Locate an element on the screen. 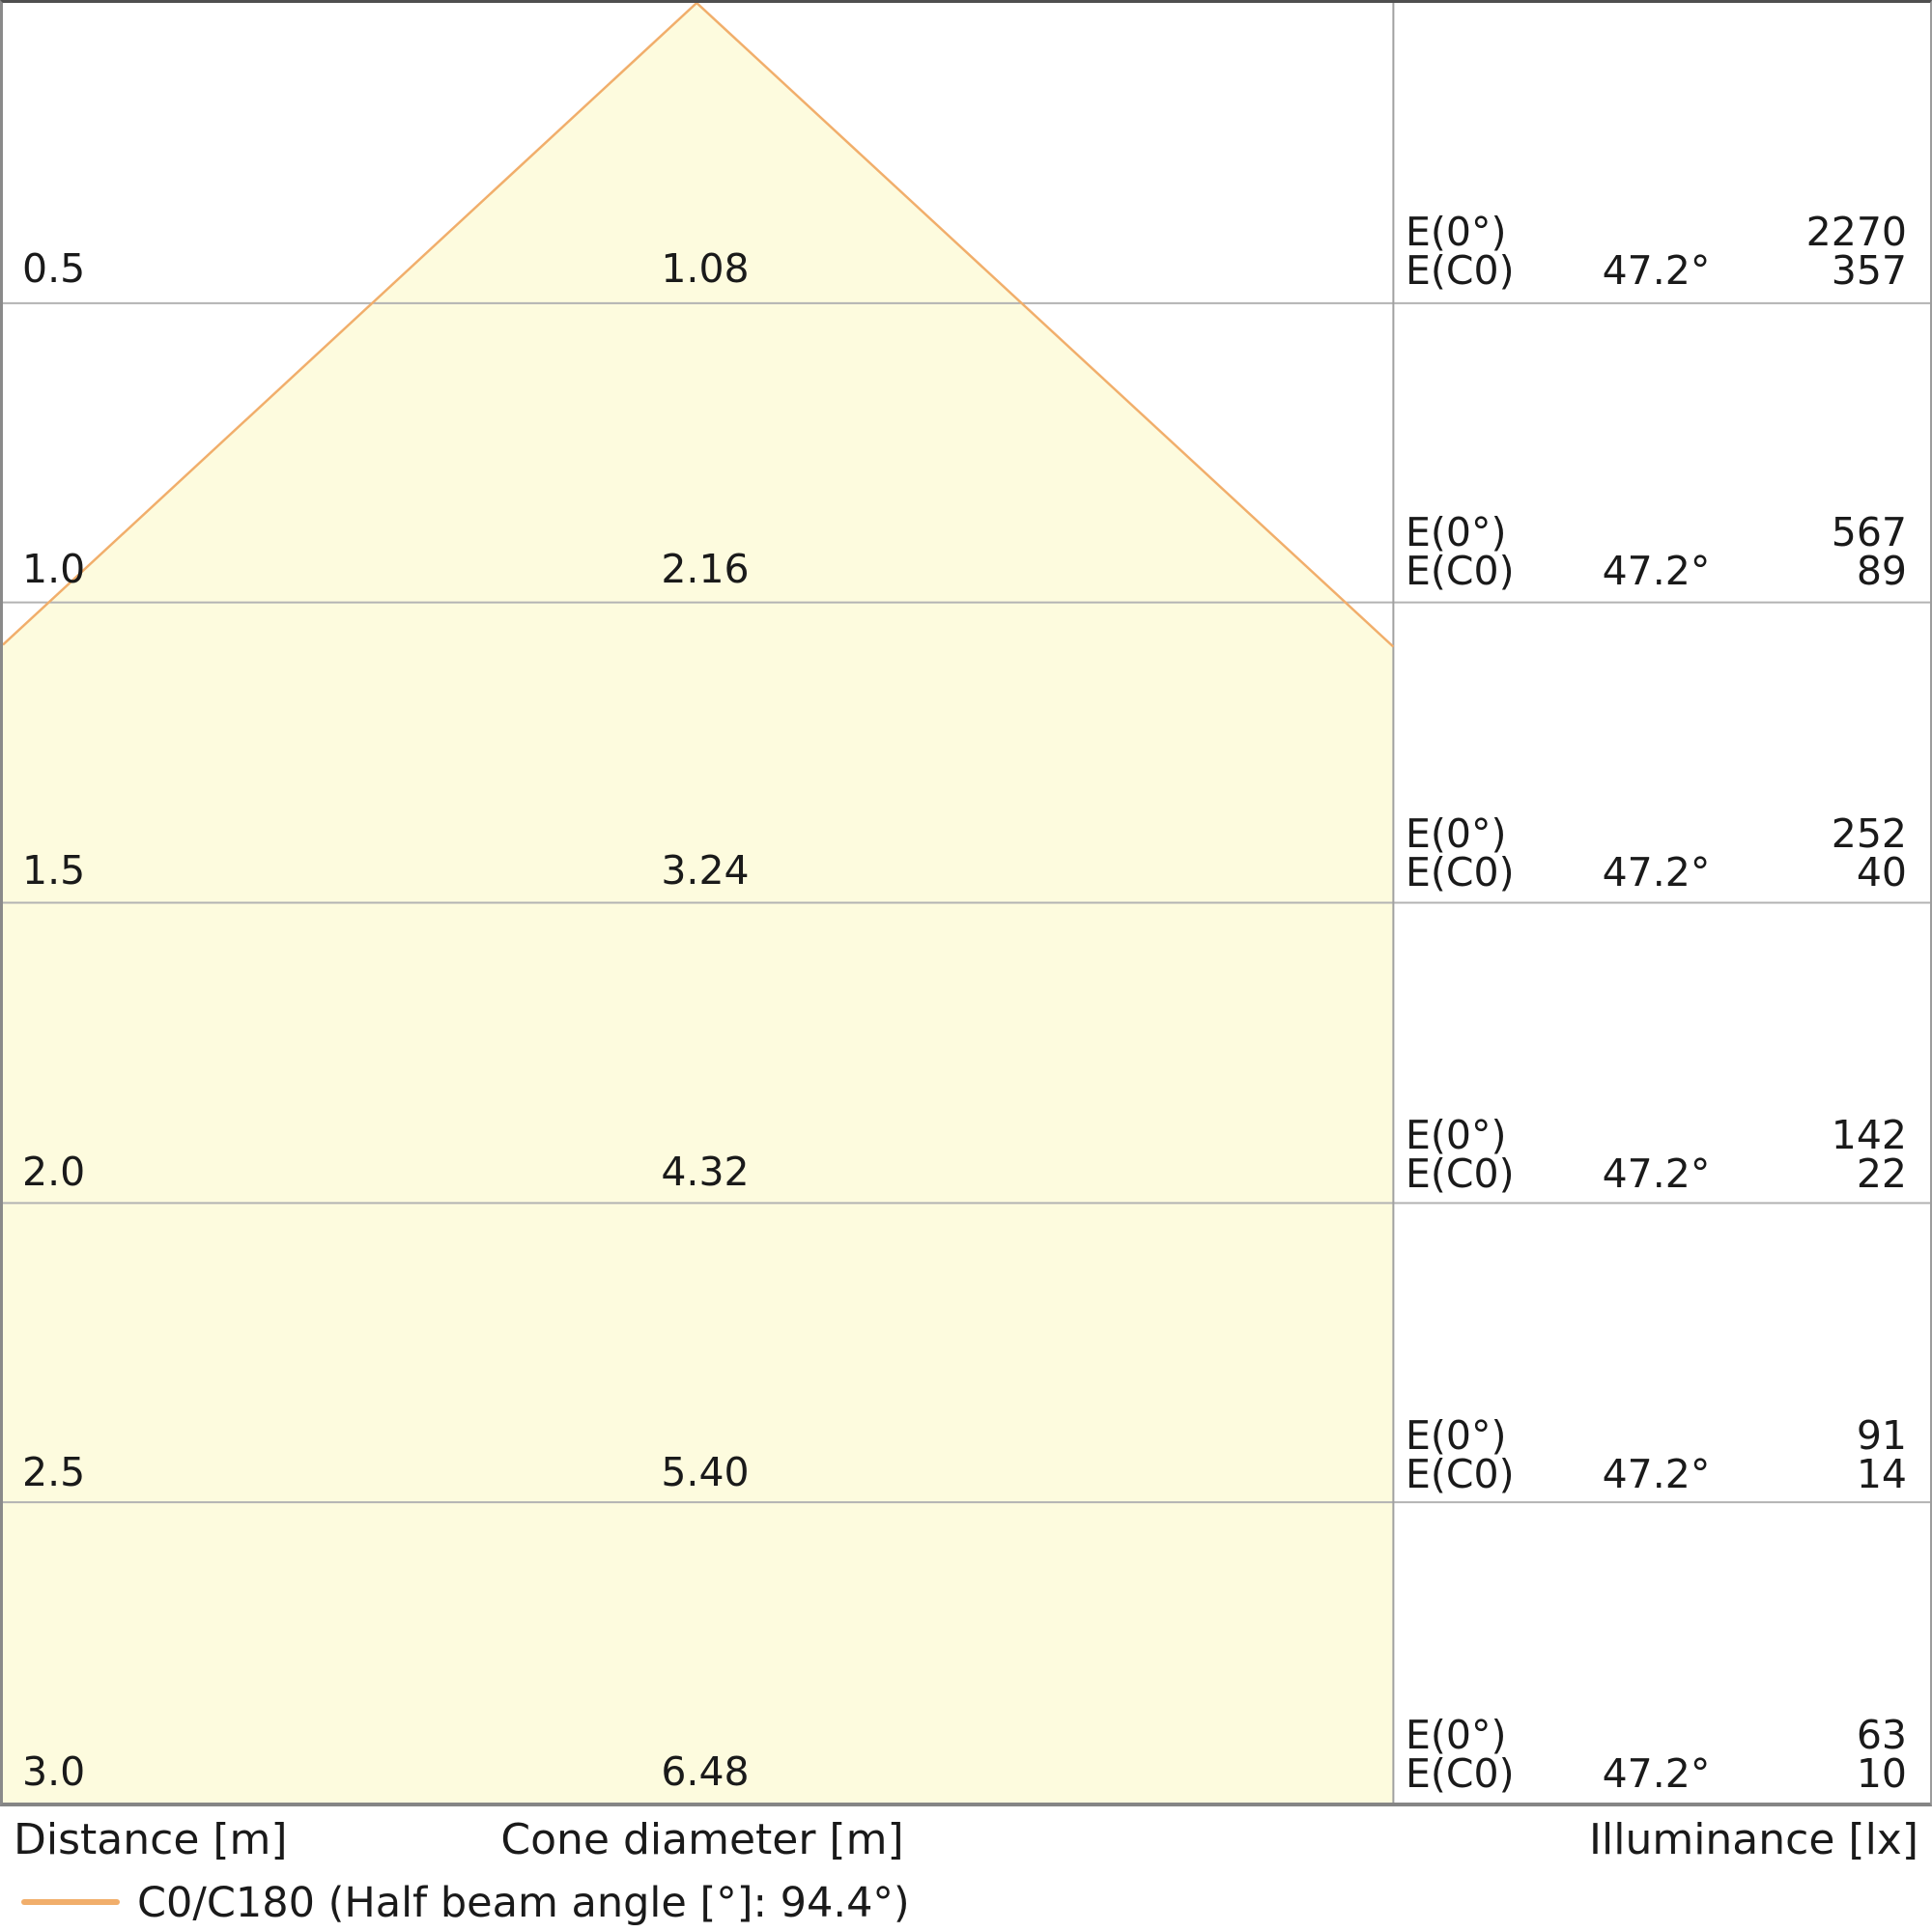  distance-axis-title: Distance [m] is located at coordinates (151, 1839).